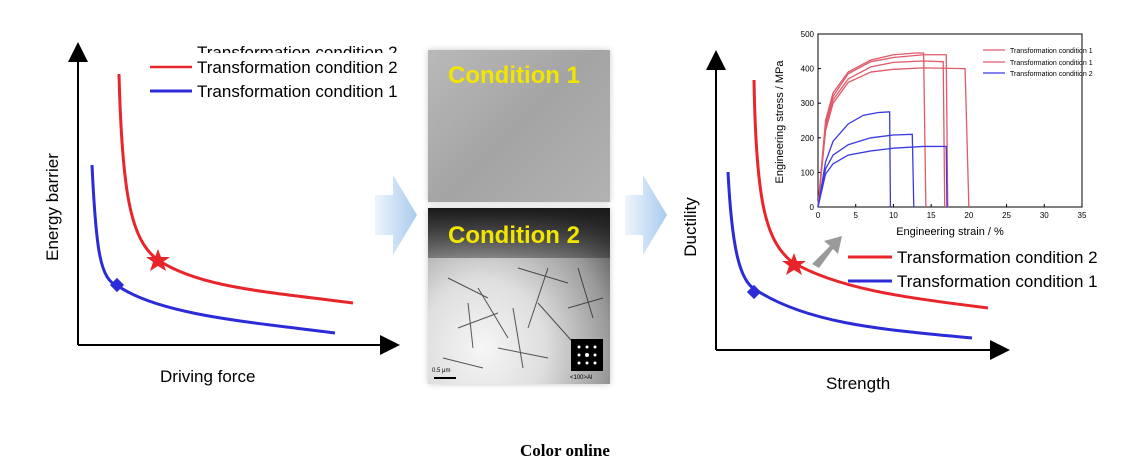 The height and width of the screenshot is (467, 1137). Describe the element at coordinates (690, 227) in the screenshot. I see `right-y-label: Ductility` at that location.